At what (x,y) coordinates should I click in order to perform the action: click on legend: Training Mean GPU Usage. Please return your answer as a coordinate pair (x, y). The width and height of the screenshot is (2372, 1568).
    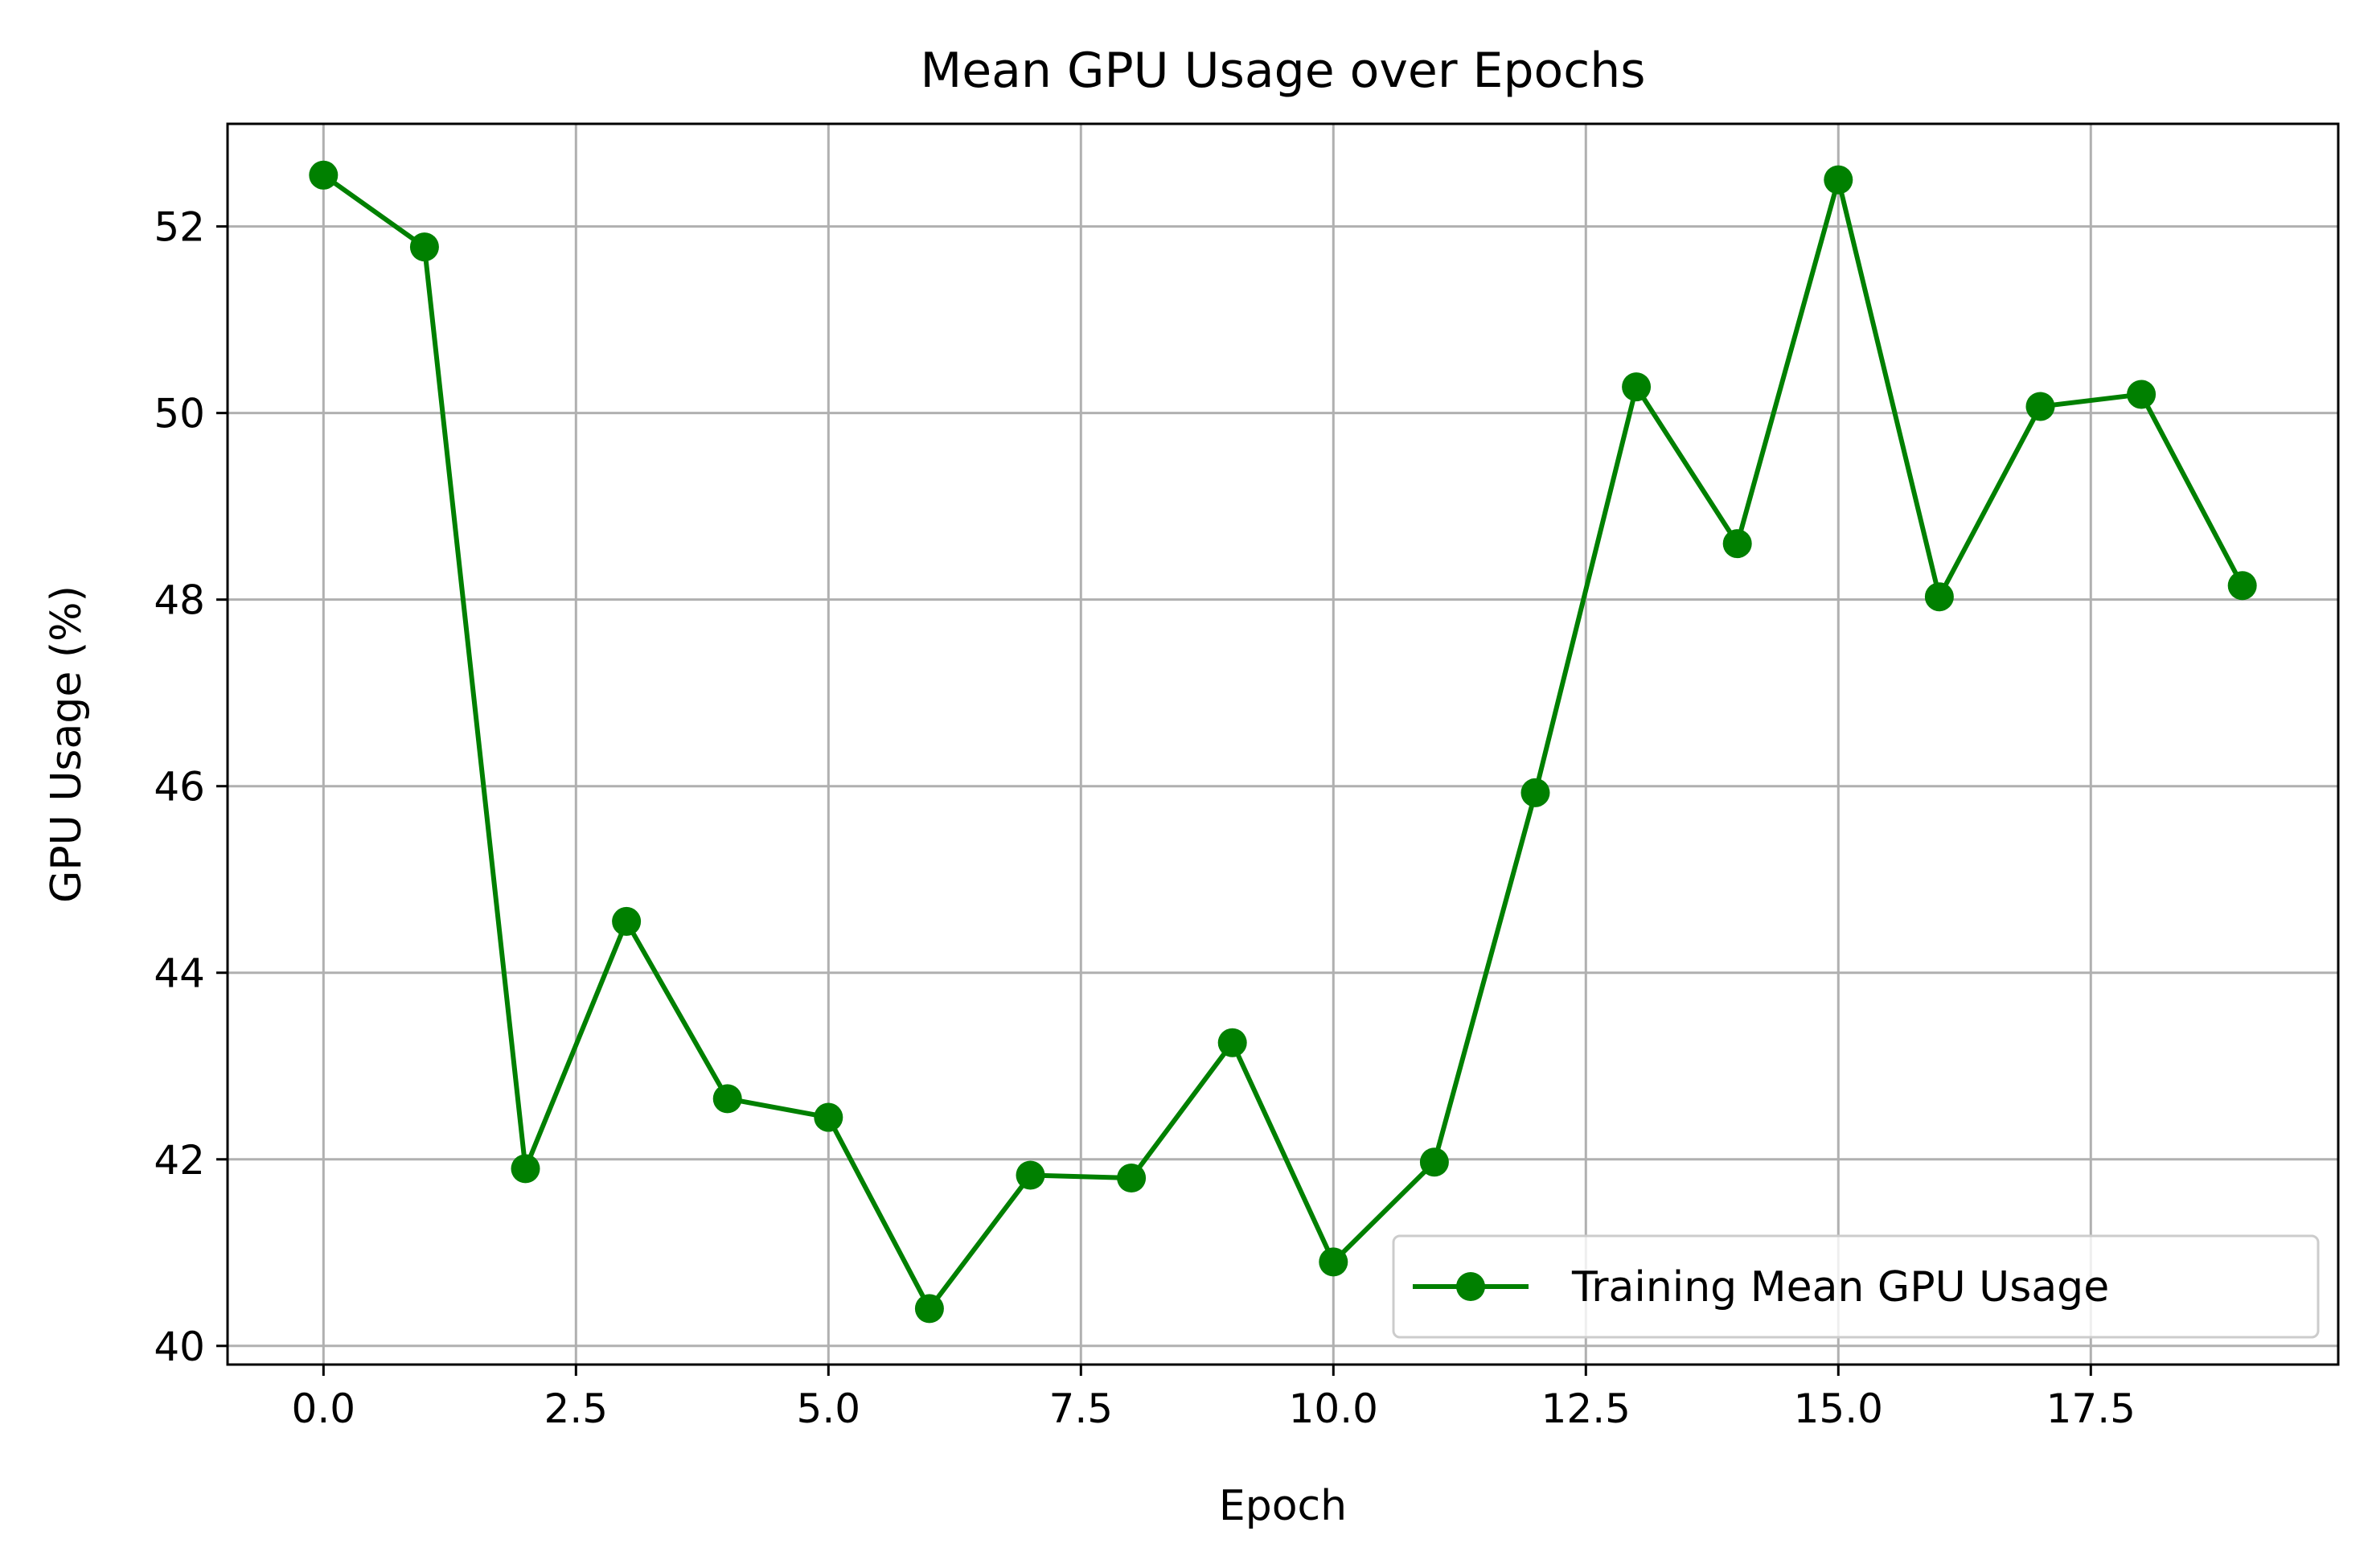
    Looking at the image, I should click on (1856, 1286).